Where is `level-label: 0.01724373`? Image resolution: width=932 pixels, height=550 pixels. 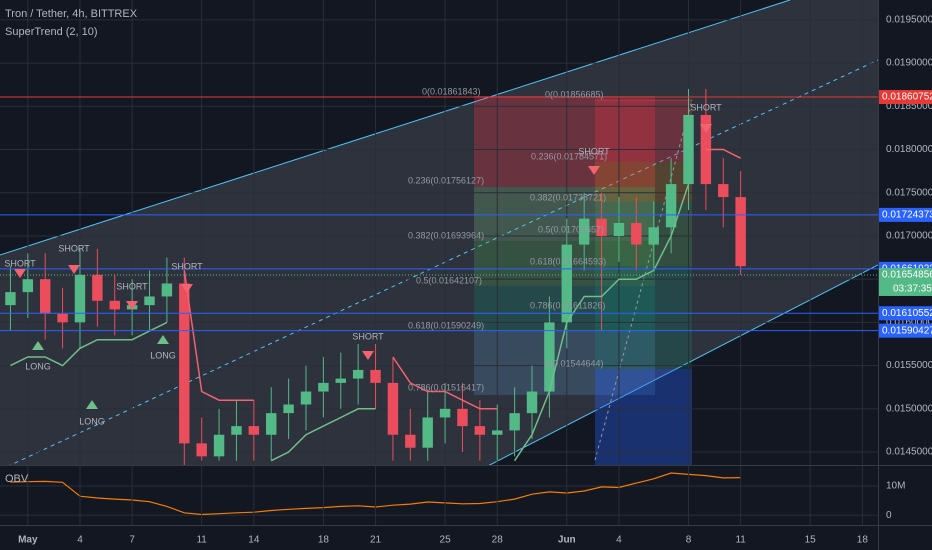 level-label: 0.01724373 is located at coordinates (907, 215).